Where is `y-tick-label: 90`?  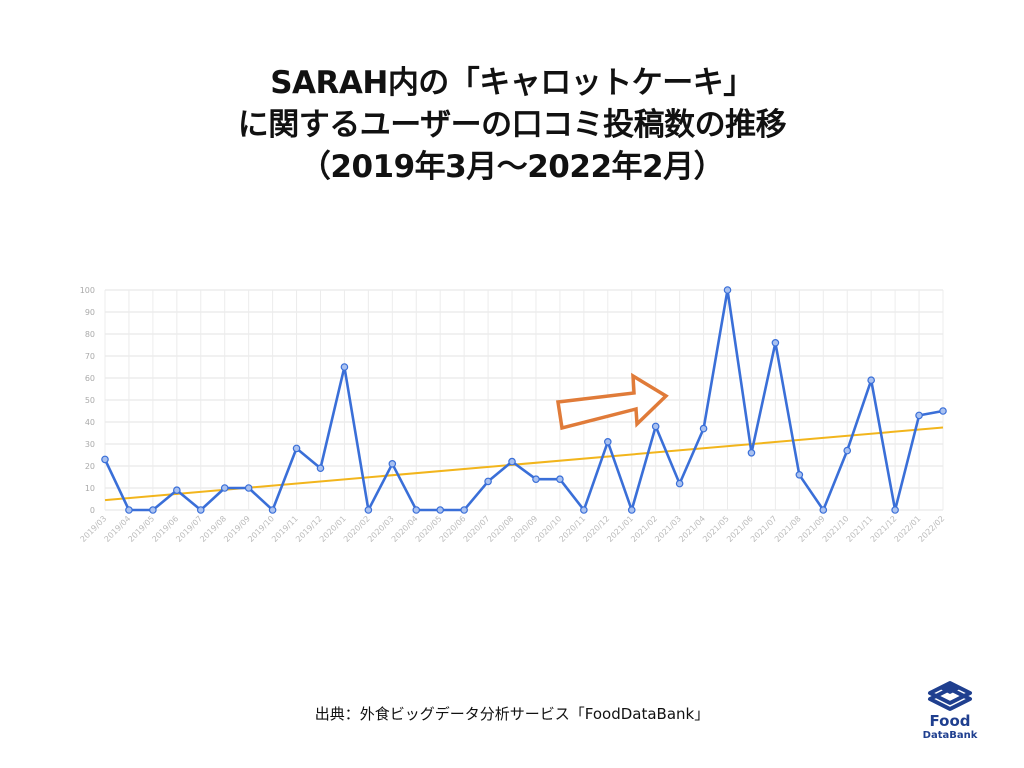
y-tick-label: 90 is located at coordinates (90, 312).